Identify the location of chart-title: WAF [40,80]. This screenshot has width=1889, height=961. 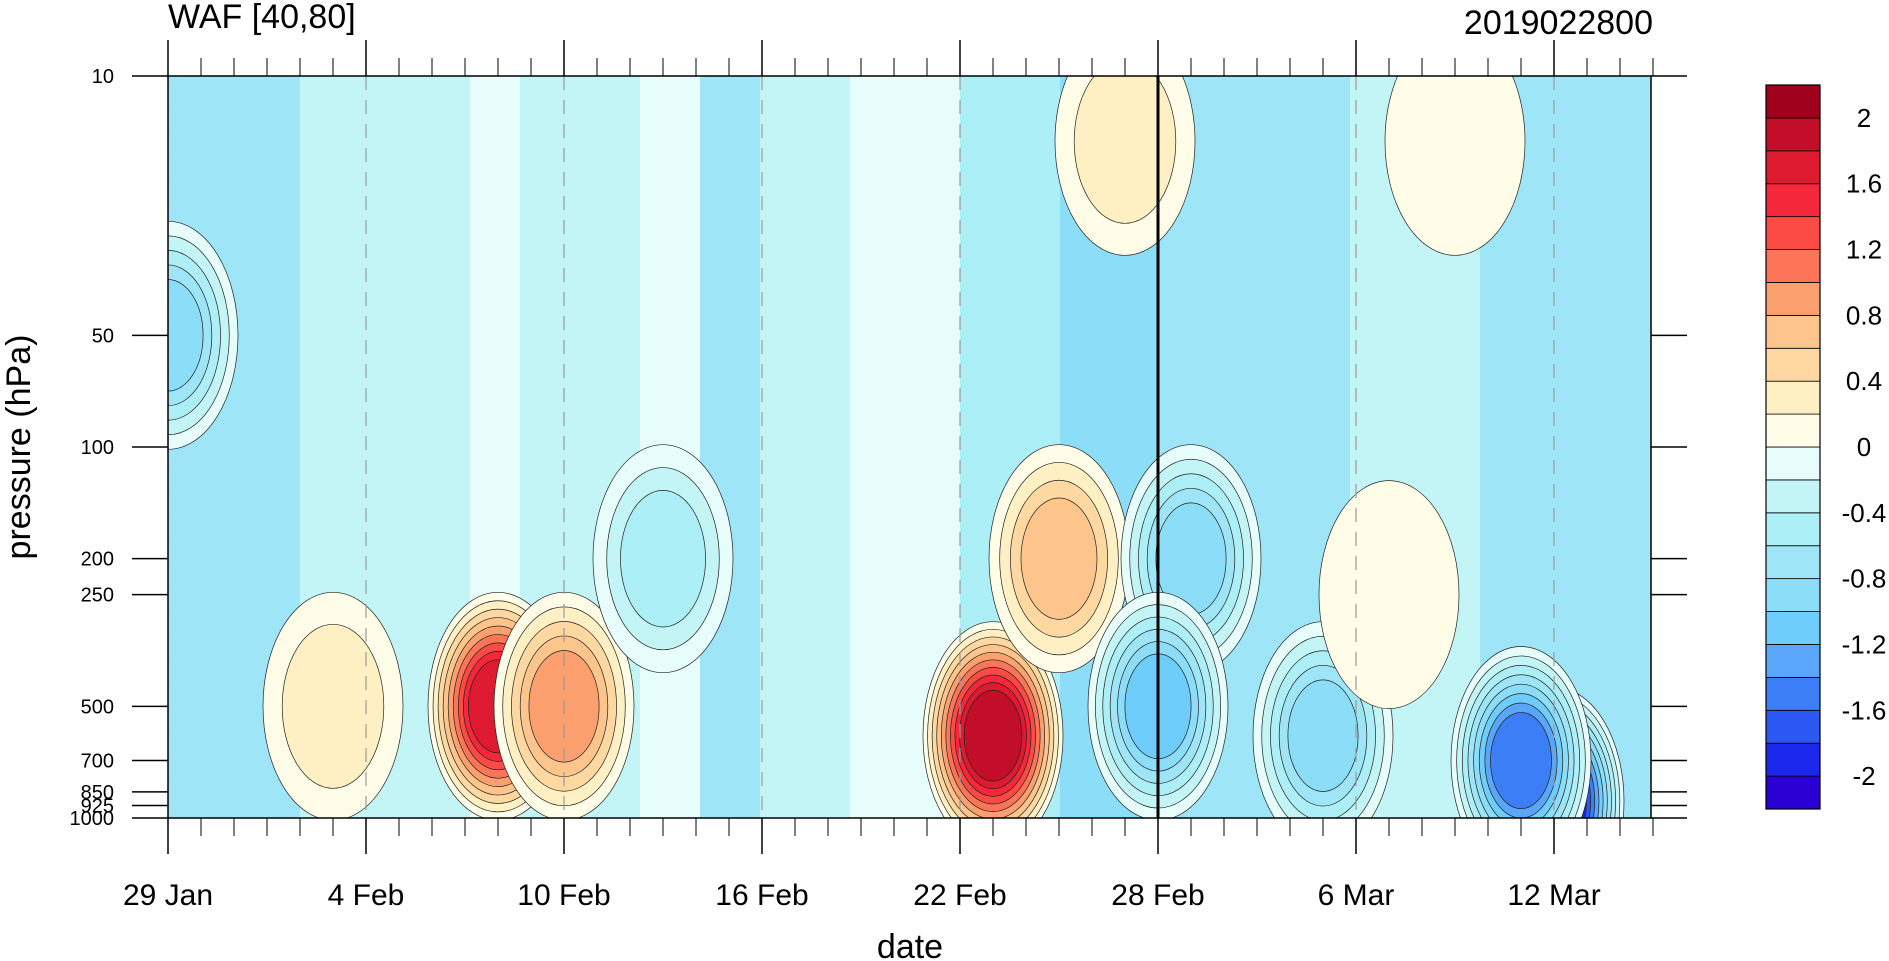
(262, 18).